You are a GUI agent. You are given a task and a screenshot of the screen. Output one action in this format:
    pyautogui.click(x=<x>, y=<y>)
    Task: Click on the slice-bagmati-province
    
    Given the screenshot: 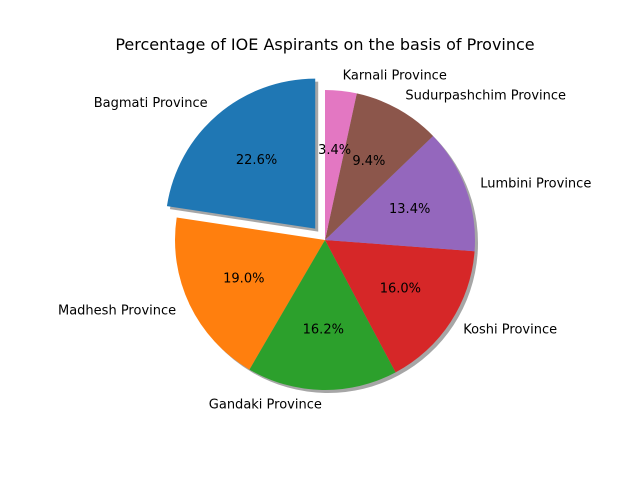 What is the action you would take?
    pyautogui.click(x=241, y=153)
    